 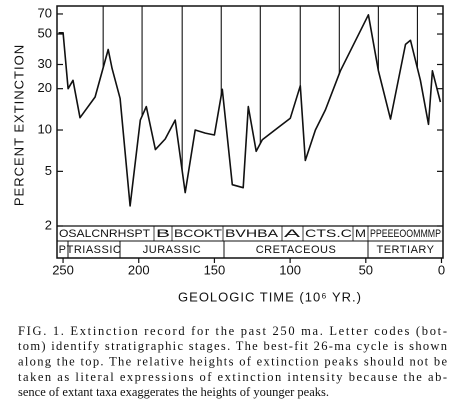 I want to click on stage-code: OSALCNRHSPT, so click(x=104, y=234).